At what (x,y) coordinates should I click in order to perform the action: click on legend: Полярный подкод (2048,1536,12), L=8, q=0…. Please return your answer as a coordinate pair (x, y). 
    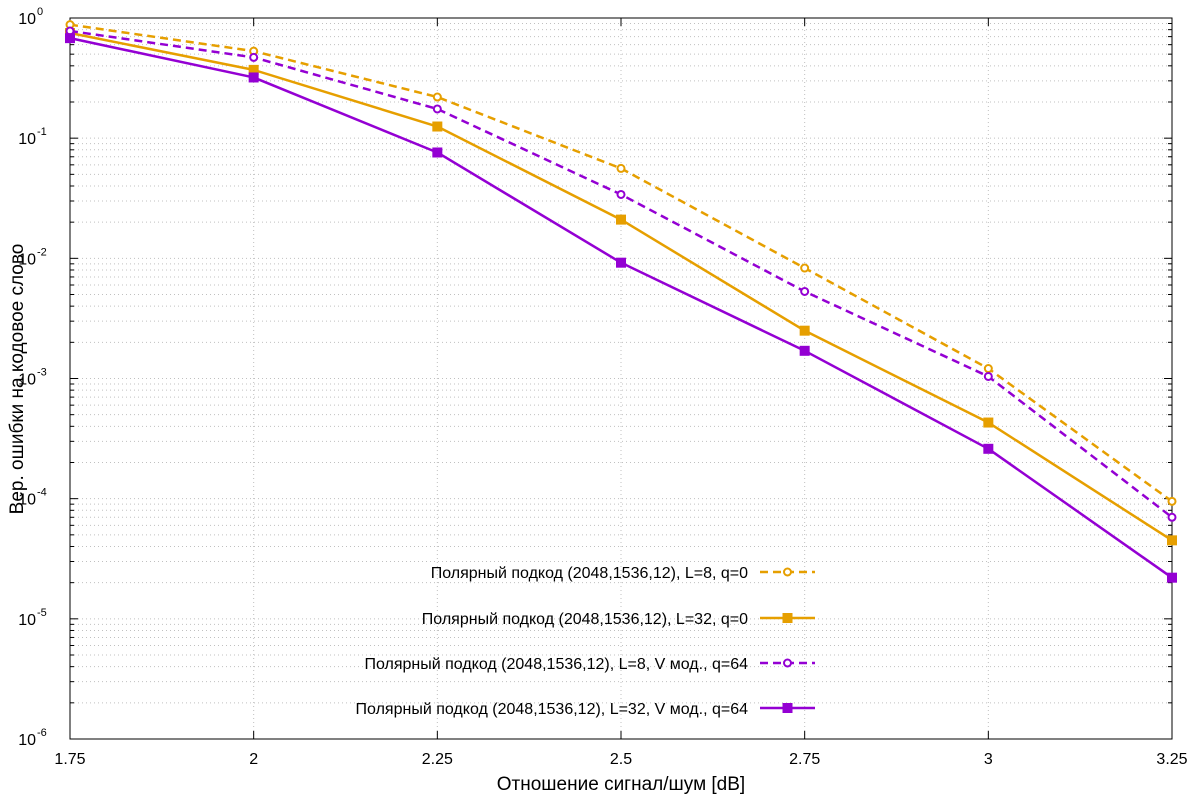
    Looking at the image, I should click on (585, 641).